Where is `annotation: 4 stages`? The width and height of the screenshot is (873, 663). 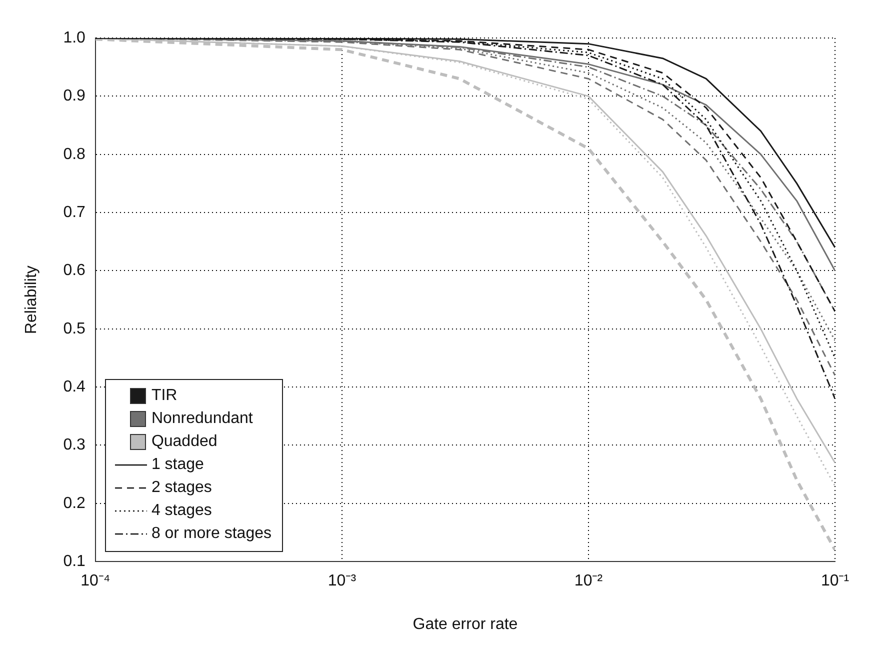 annotation: 4 stages is located at coordinates (181, 511).